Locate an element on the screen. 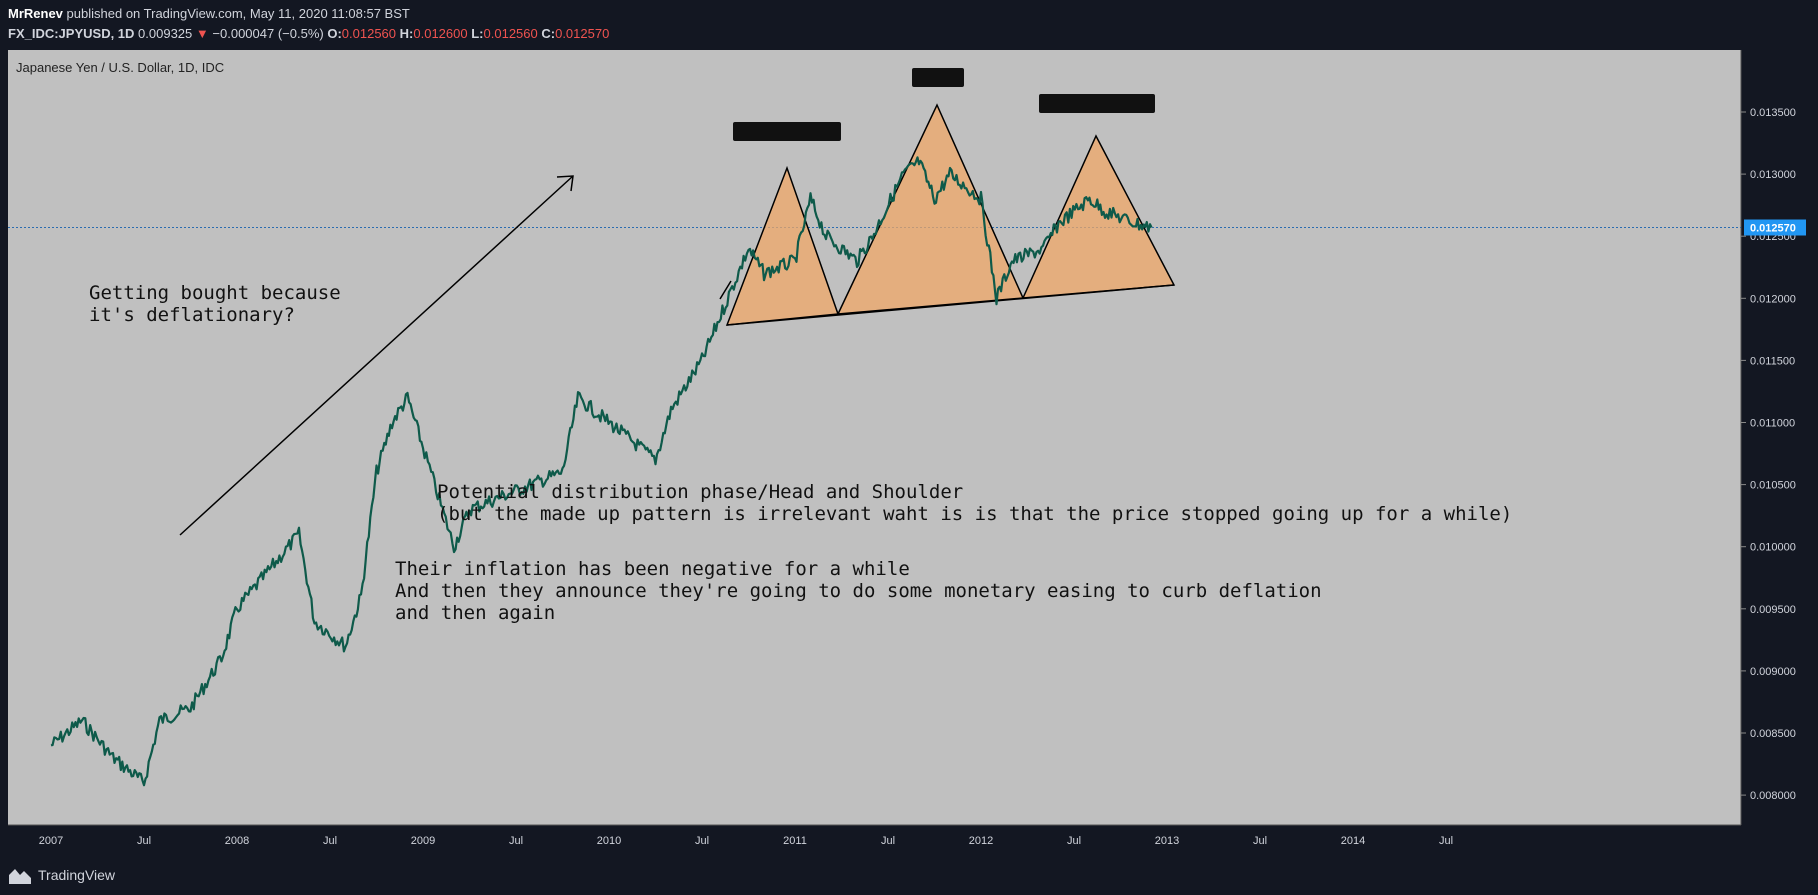 Image resolution: width=1818 pixels, height=895 pixels. open-label: O: is located at coordinates (334, 33).